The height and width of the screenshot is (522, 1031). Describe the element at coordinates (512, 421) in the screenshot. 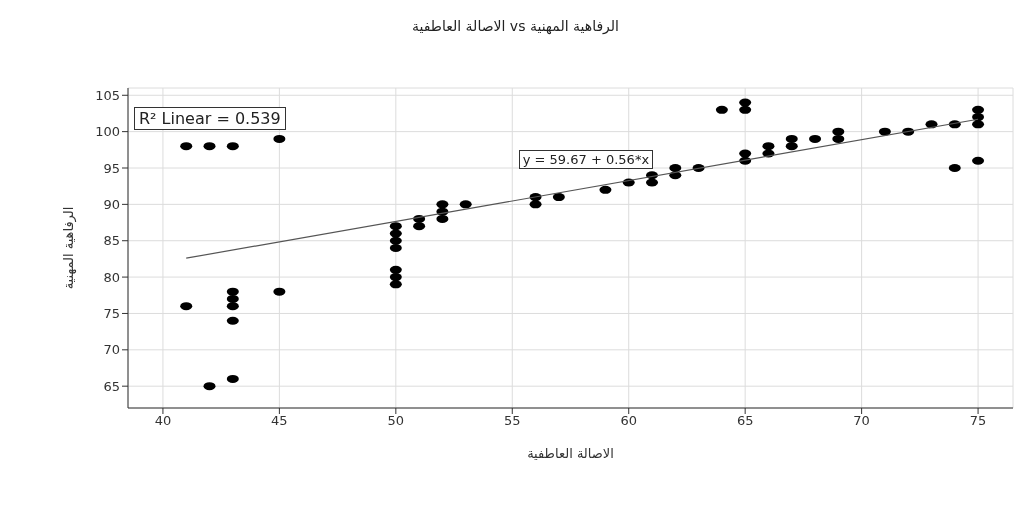

I see `x-tick-label: 55` at that location.